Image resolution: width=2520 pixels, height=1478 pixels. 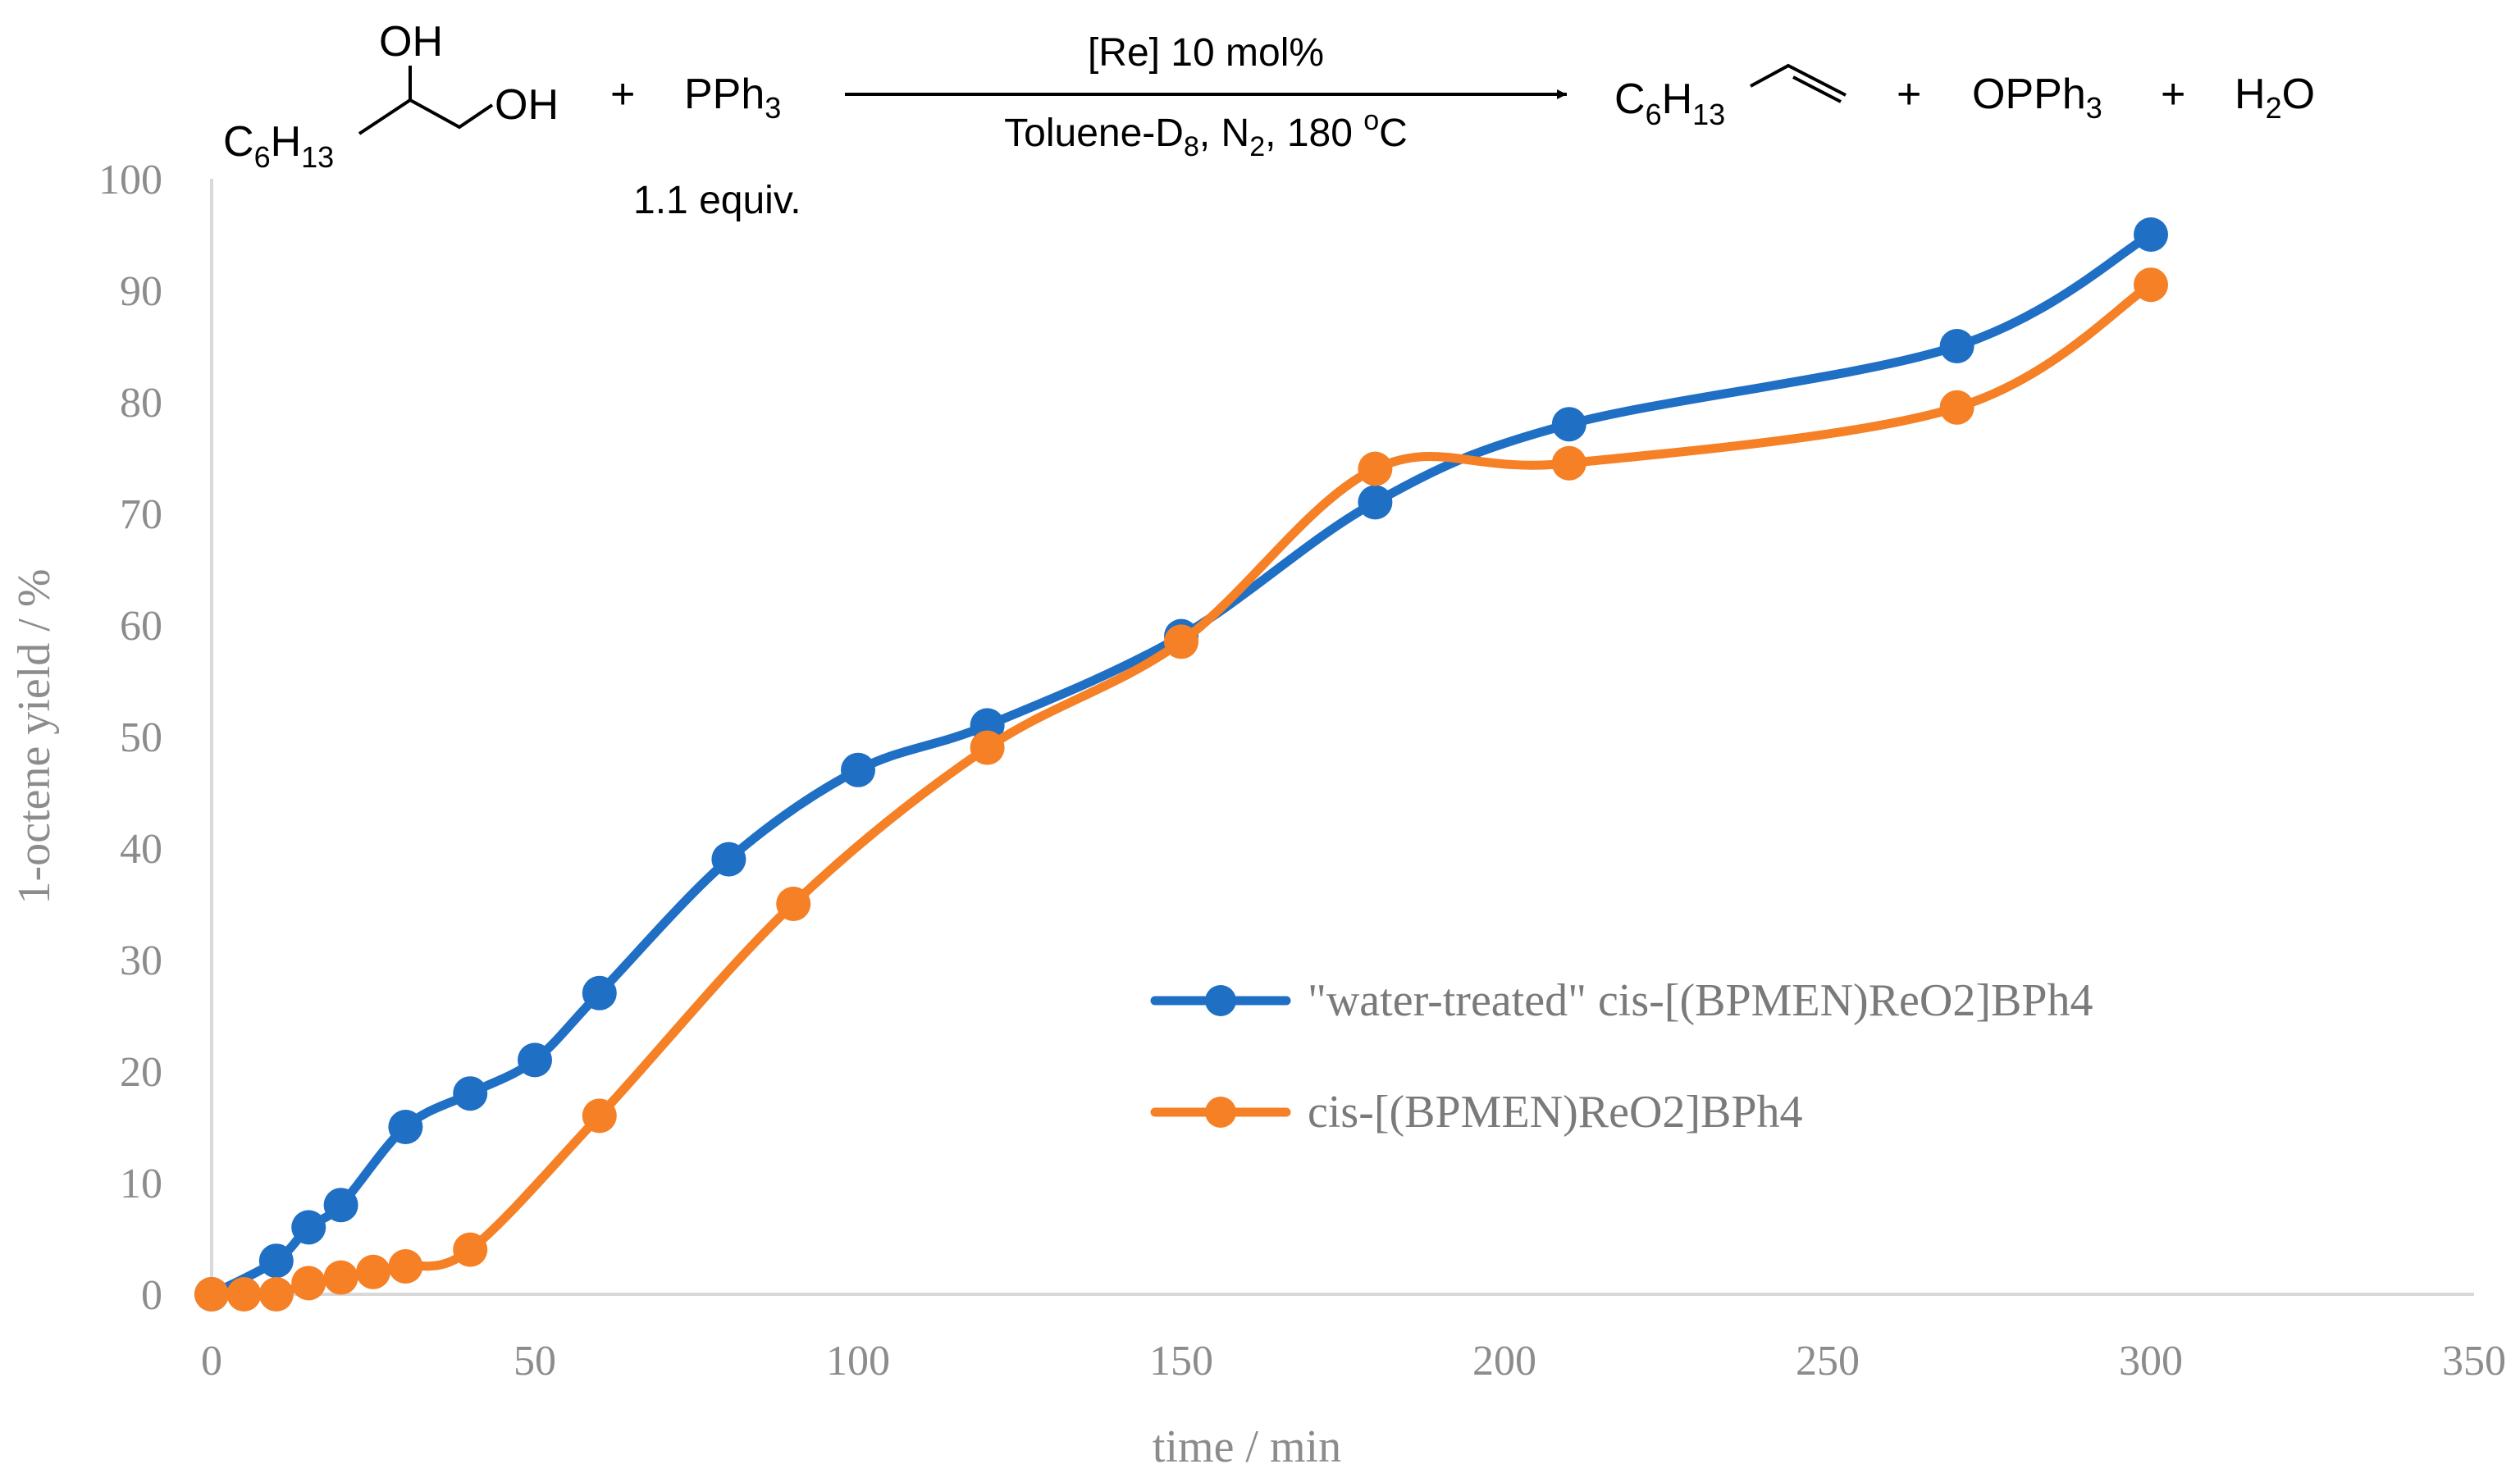 What do you see at coordinates (411, 42) in the screenshot?
I see `reactant-oh-top: OH` at bounding box center [411, 42].